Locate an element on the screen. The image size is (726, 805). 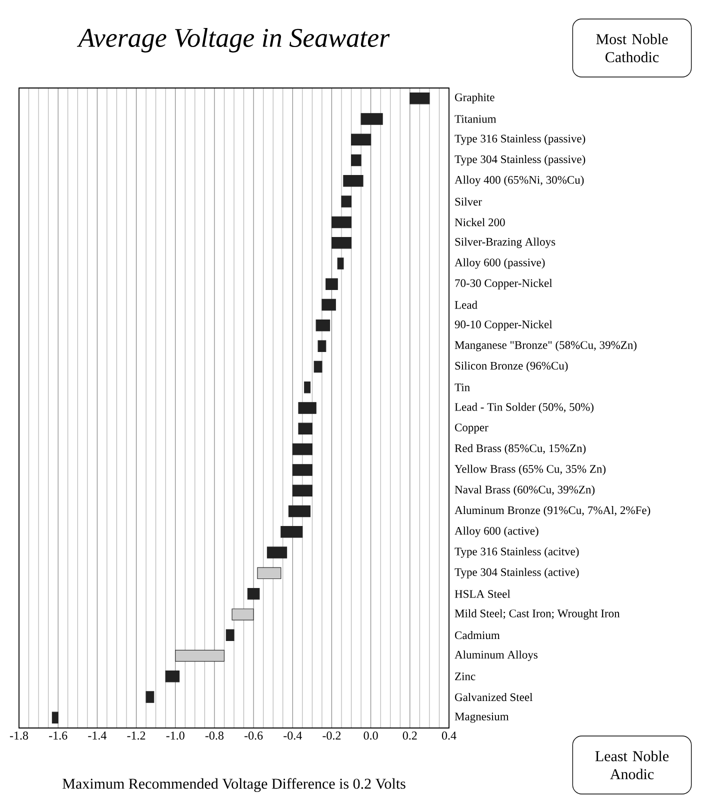
x-tick-label: -1.0 is located at coordinates (175, 736).